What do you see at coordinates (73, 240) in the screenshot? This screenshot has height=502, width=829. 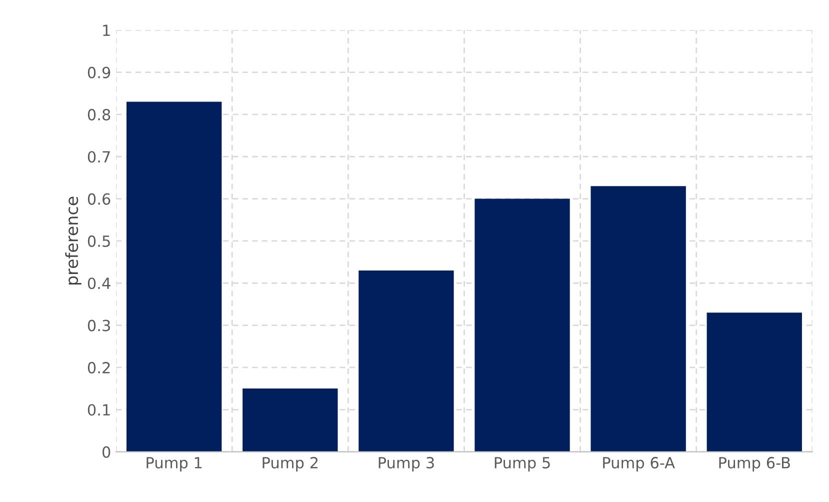 I see `y-axis-title: preference` at bounding box center [73, 240].